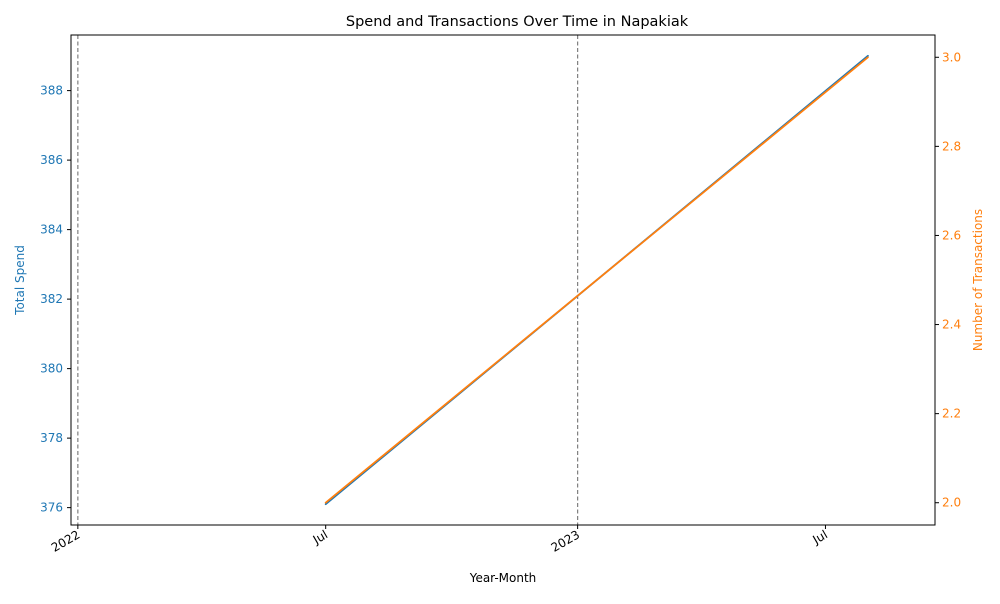  Describe the element at coordinates (51, 91) in the screenshot. I see `left-y-tick-label: 388` at that location.